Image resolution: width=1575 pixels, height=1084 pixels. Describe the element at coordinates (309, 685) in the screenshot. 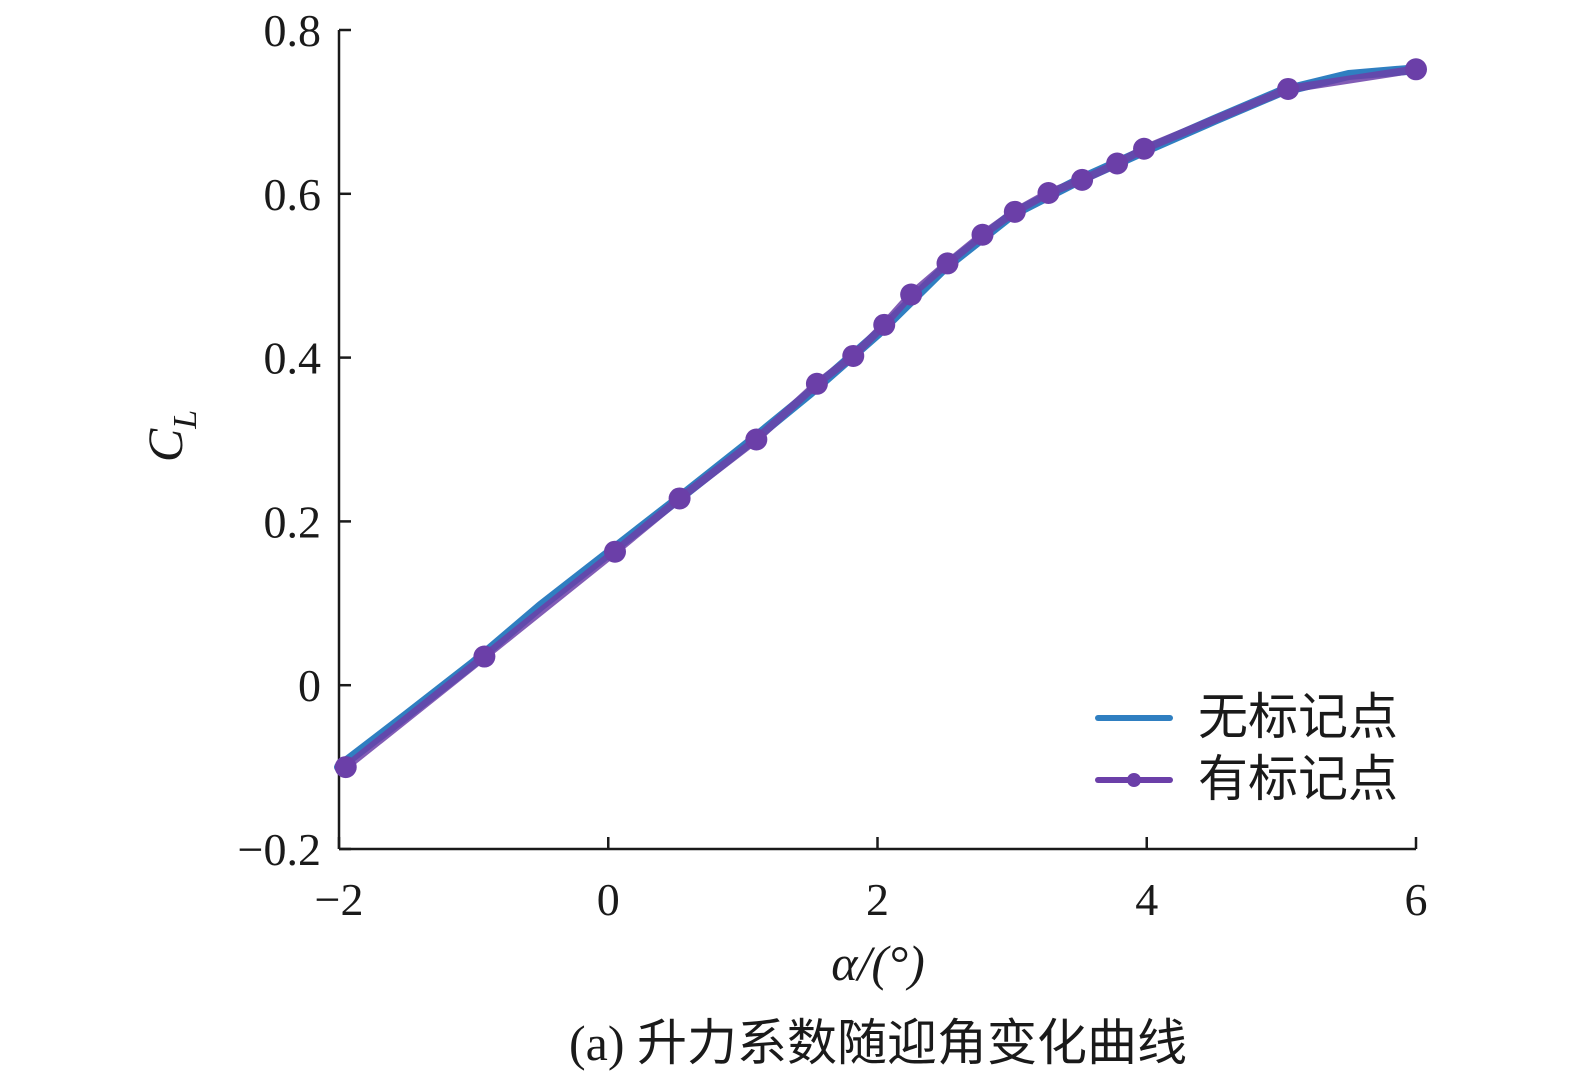

I see `y-tick-label: 0` at that location.